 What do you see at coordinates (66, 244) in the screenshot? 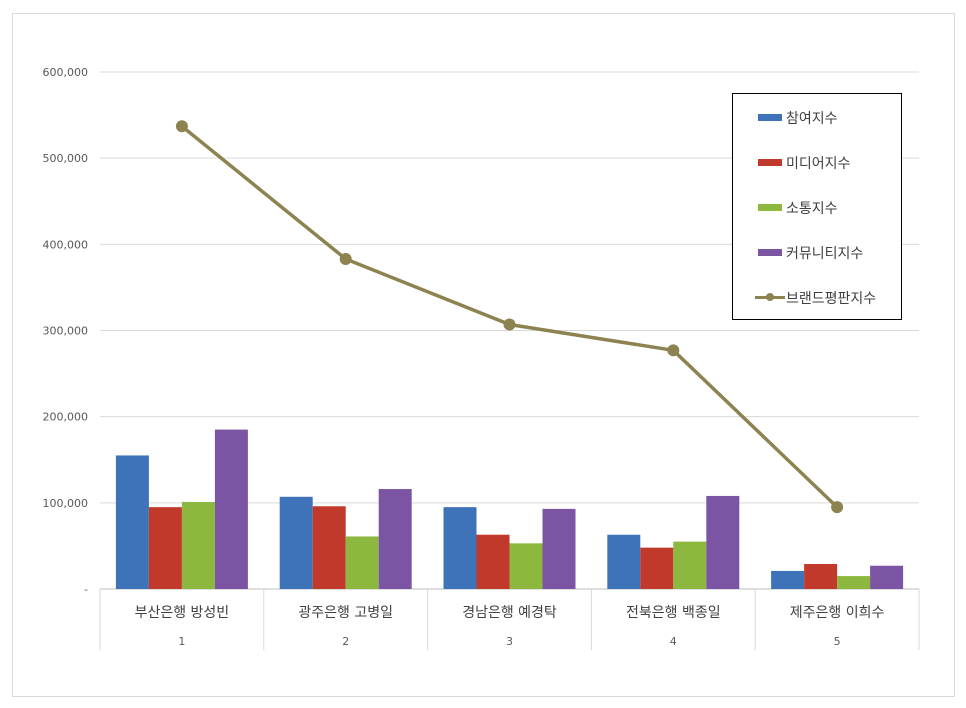
I see `y-tick-label: 400,000` at bounding box center [66, 244].